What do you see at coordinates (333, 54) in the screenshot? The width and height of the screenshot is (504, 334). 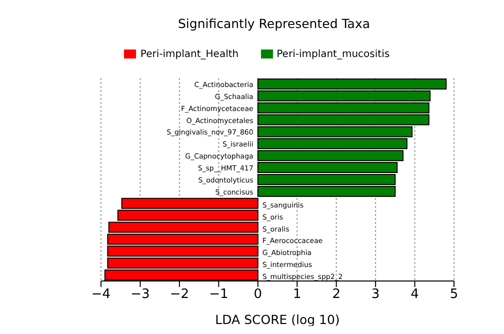 I see `legend-label: Peri-implant_mucositis` at bounding box center [333, 54].